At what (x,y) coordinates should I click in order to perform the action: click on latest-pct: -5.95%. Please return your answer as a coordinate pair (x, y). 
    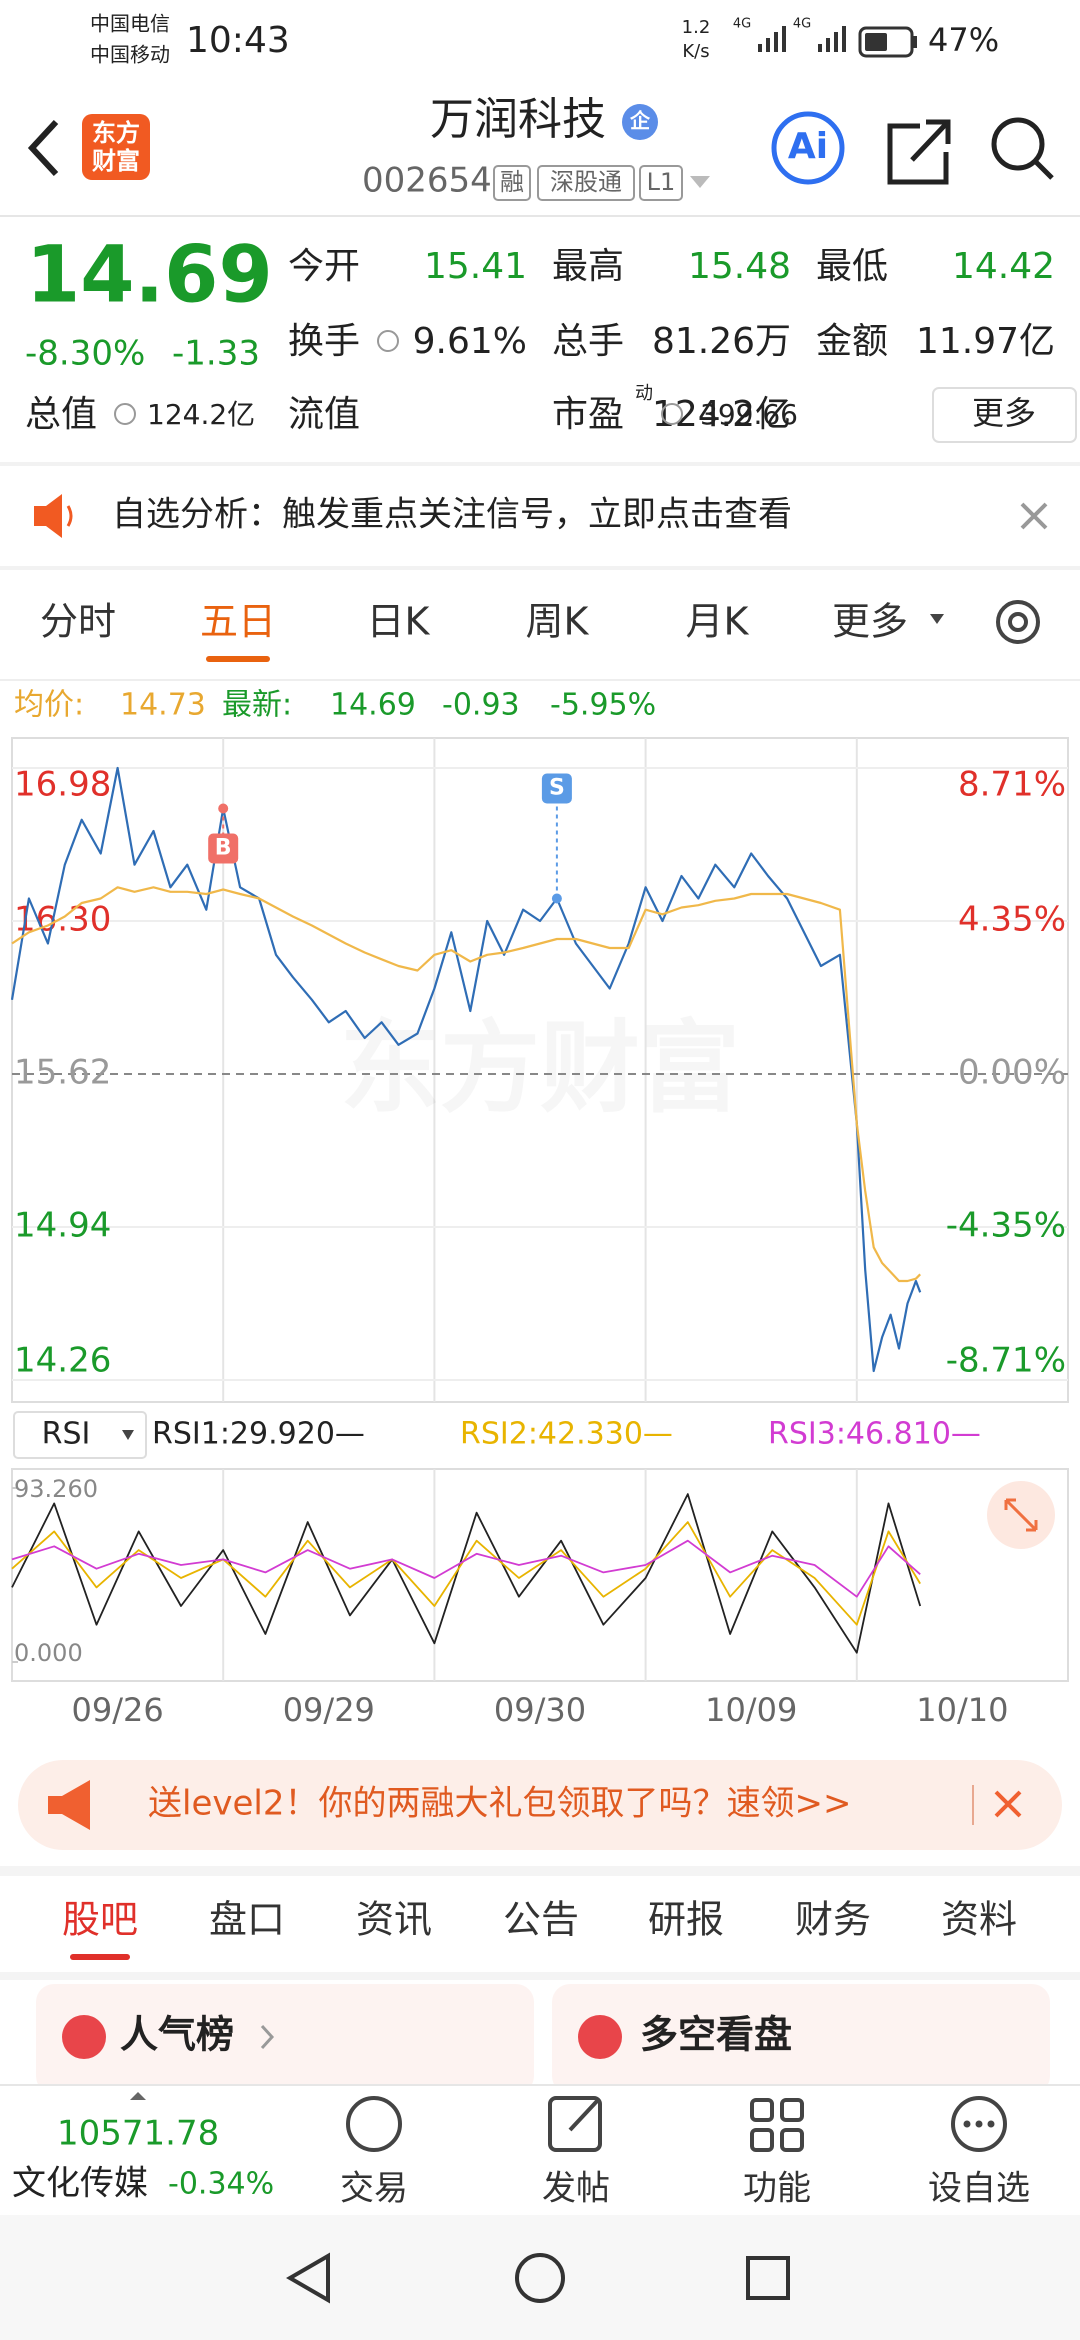
    Looking at the image, I should click on (603, 705).